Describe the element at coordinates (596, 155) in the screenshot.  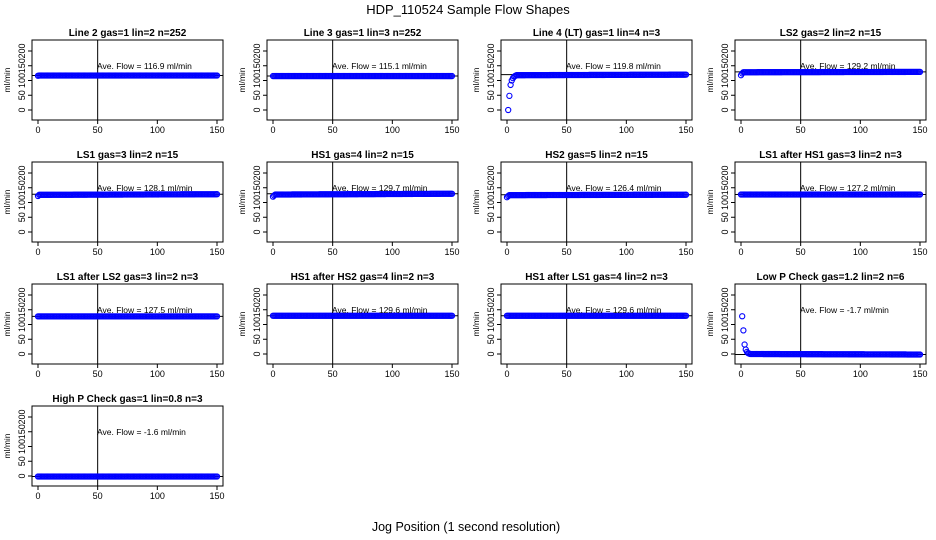
I see `panel-title: HS2 gas=5 lin=2 n=15` at that location.